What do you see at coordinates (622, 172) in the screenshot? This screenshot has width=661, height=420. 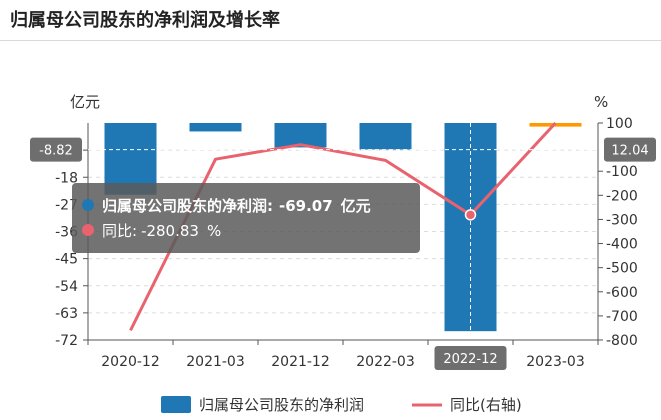 I see `right-tick-label: -100` at bounding box center [622, 172].